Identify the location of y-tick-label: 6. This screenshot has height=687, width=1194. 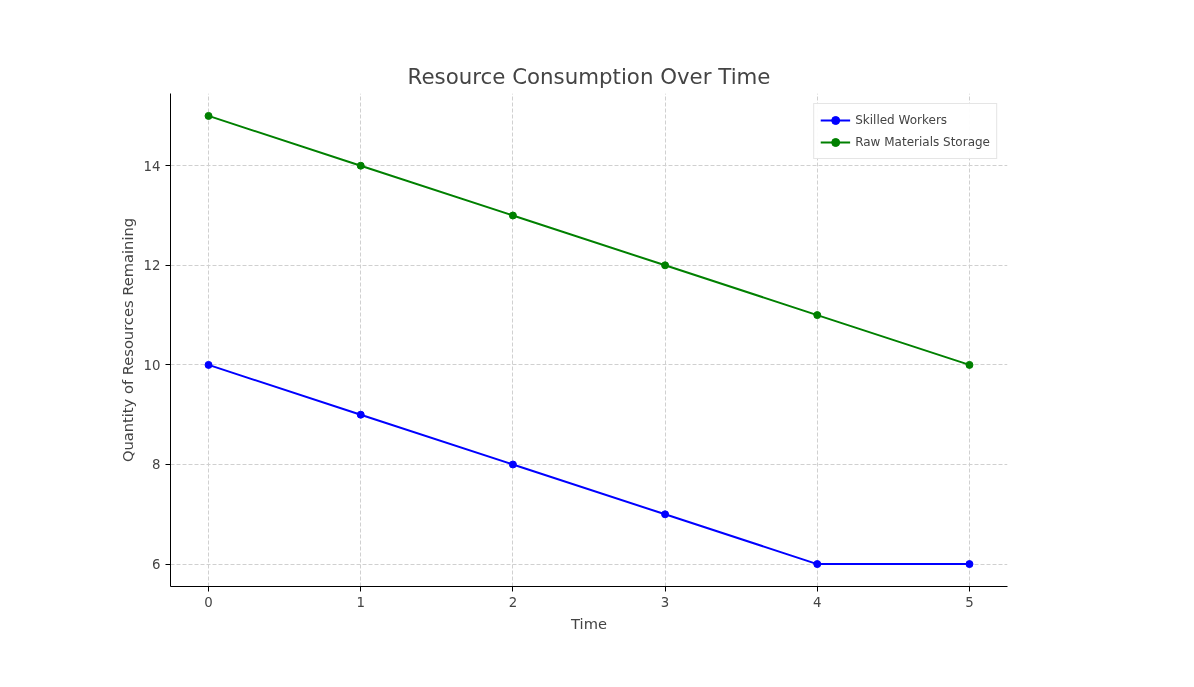
(156, 565).